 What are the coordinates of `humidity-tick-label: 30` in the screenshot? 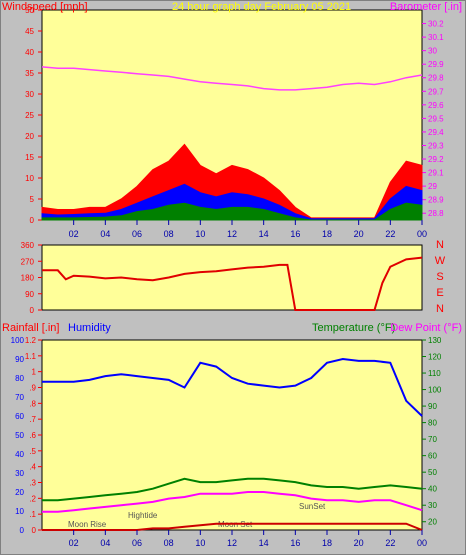 It's located at (19, 473).